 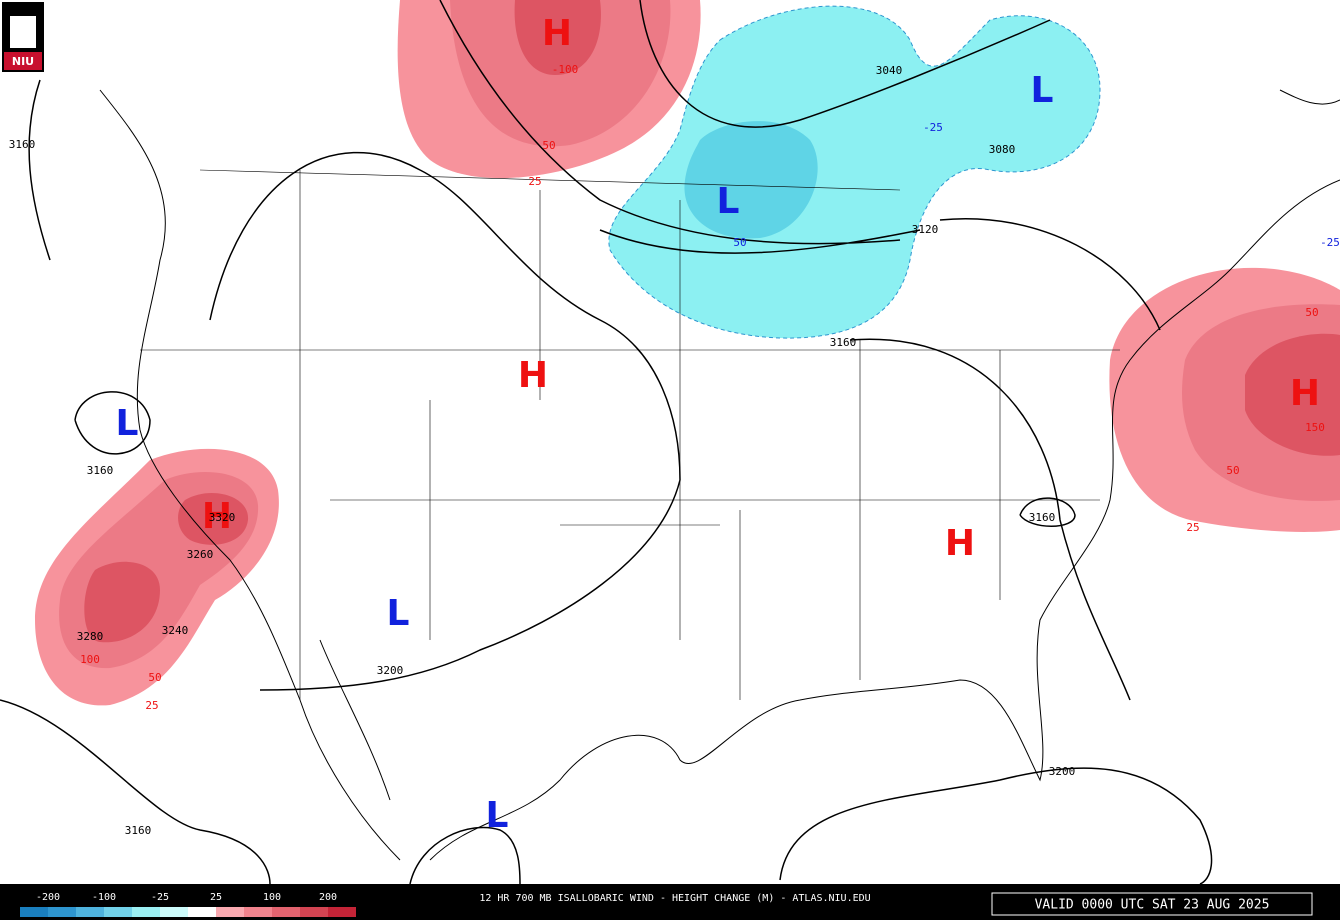 What do you see at coordinates (1002, 149) in the screenshot?
I see `contour-label: 3080` at bounding box center [1002, 149].